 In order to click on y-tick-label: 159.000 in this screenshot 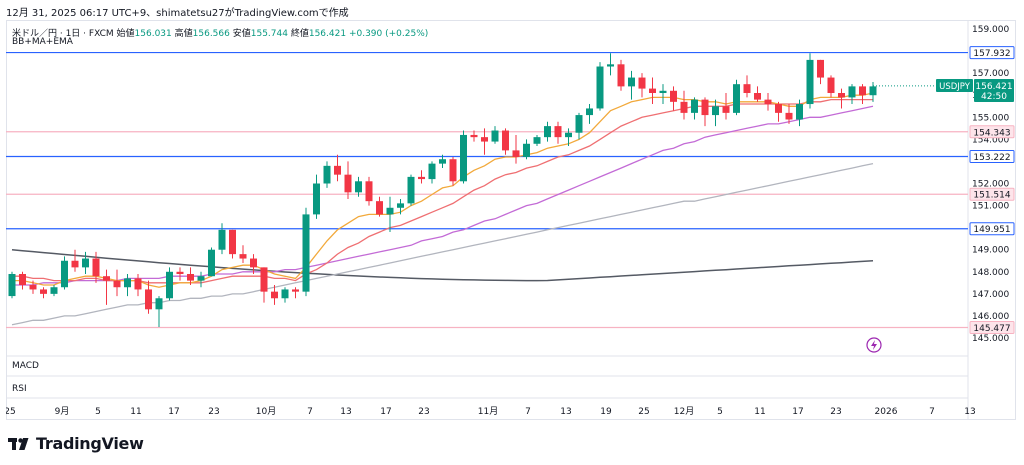, I will do `click(990, 30)`.